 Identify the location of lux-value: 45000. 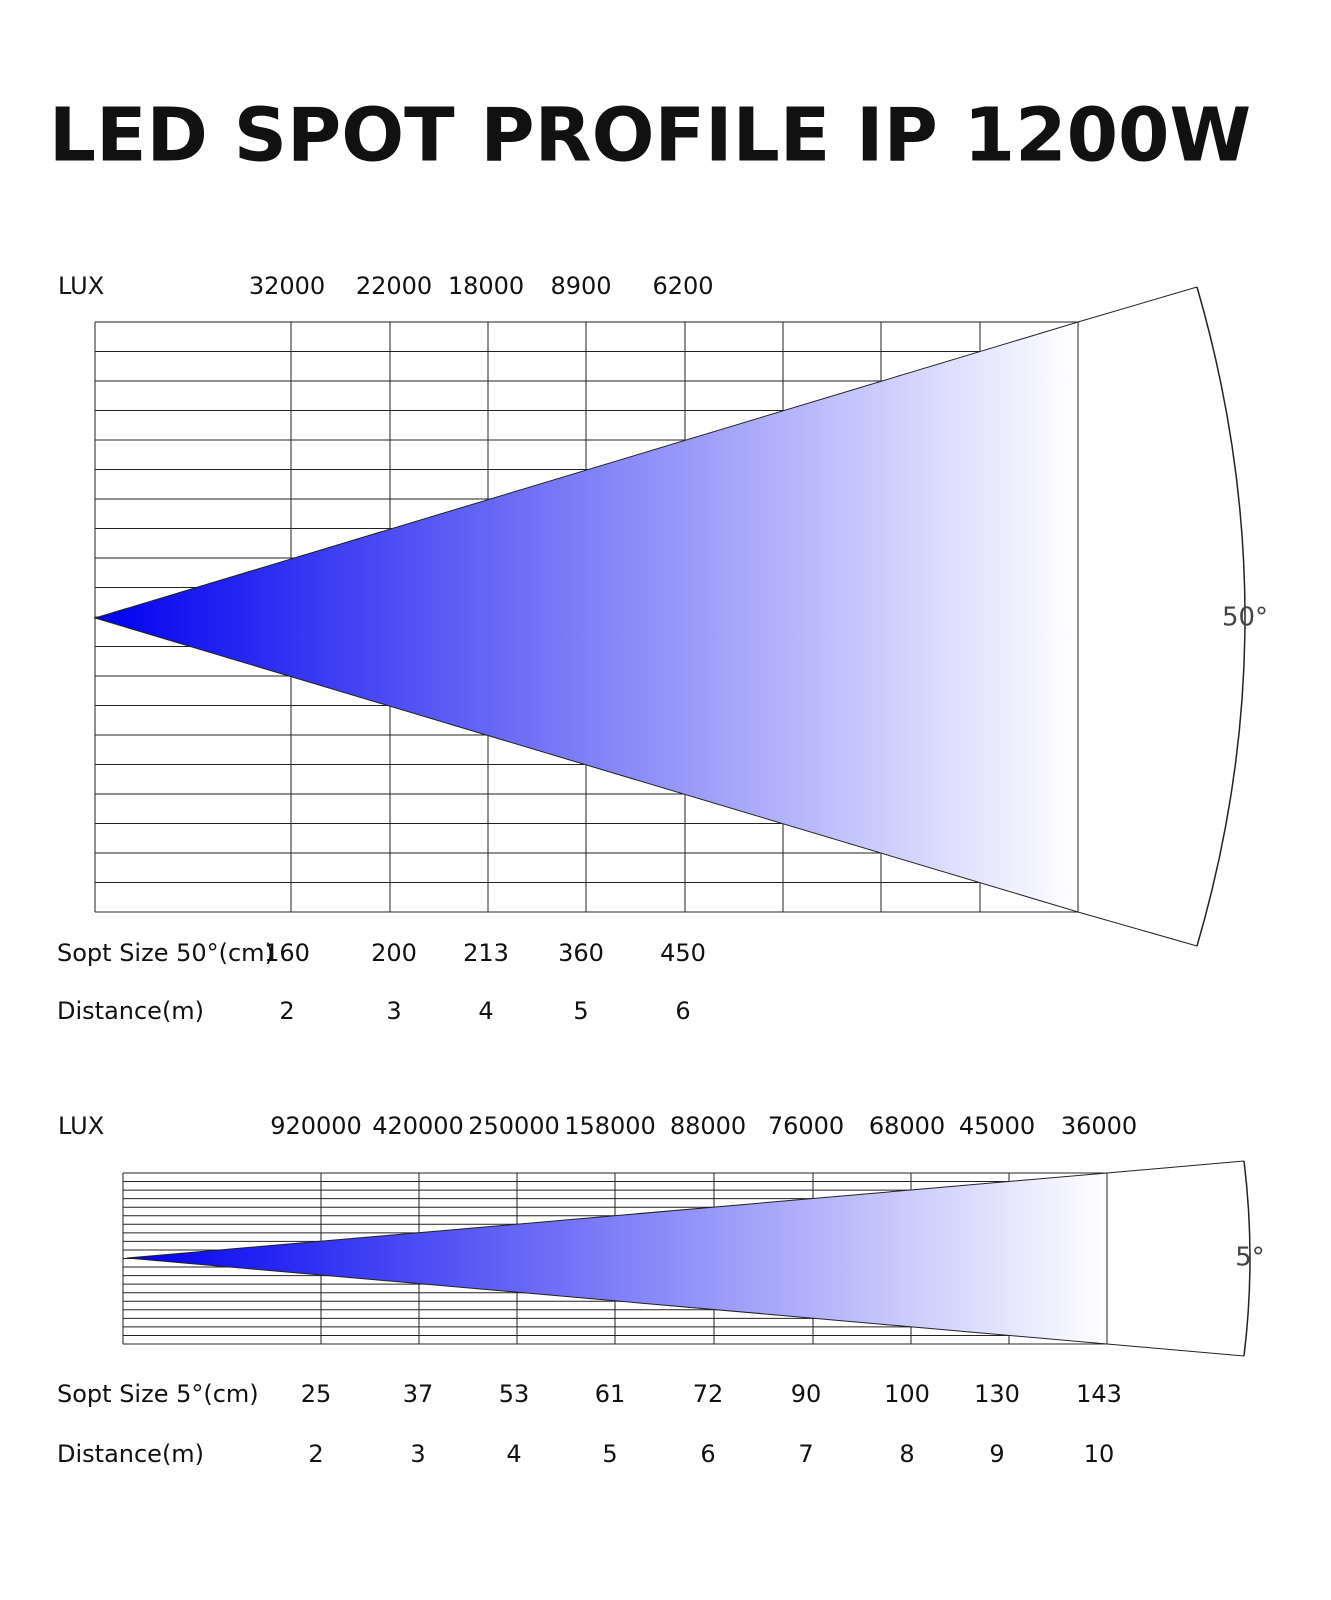
(997, 1126).